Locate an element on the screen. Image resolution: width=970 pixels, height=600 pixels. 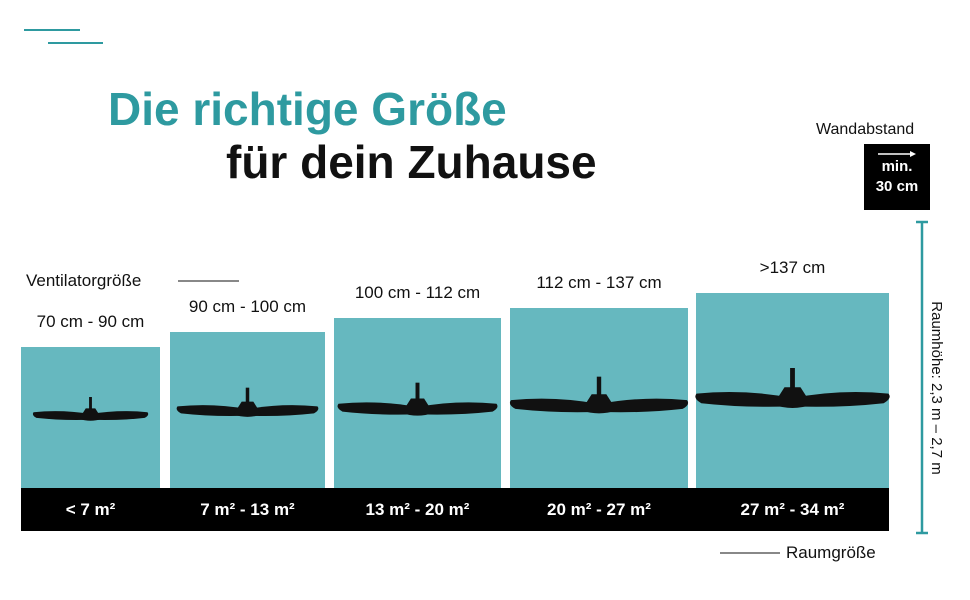
arrow-head is located at coordinates (913, 154).